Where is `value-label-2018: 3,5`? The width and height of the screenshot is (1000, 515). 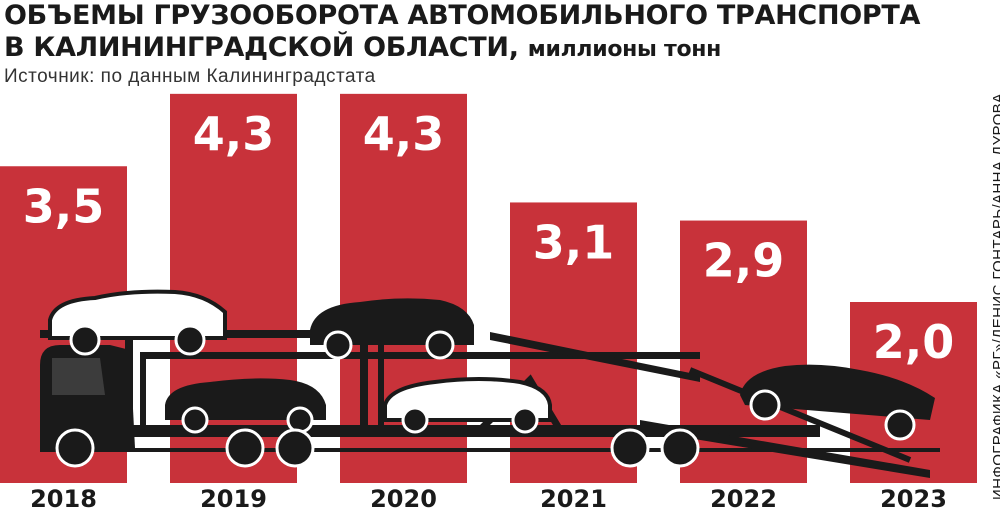
value-label-2018: 3,5 is located at coordinates (64, 206).